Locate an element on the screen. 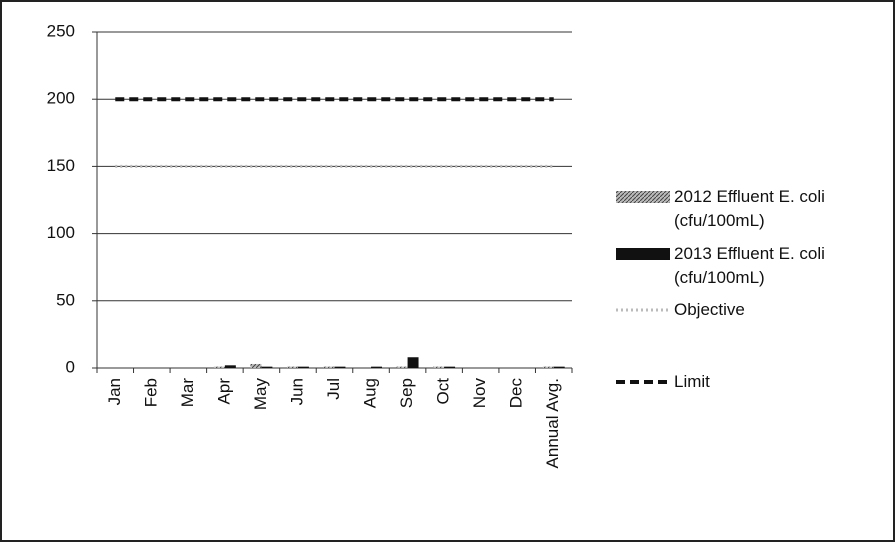 Image resolution: width=895 pixels, height=542 pixels. x-tick-label: Apr is located at coordinates (223, 391).